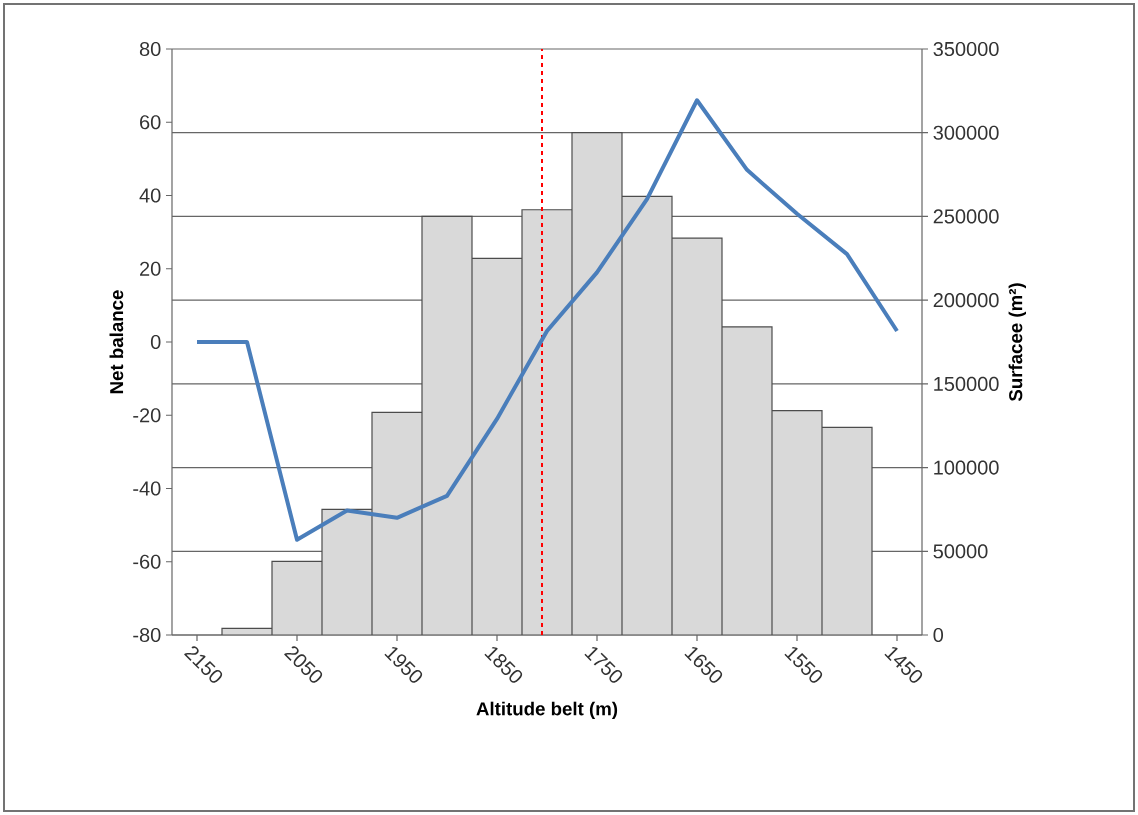  Describe the element at coordinates (966, 467) in the screenshot. I see `y2-tick-label: 100000` at that location.